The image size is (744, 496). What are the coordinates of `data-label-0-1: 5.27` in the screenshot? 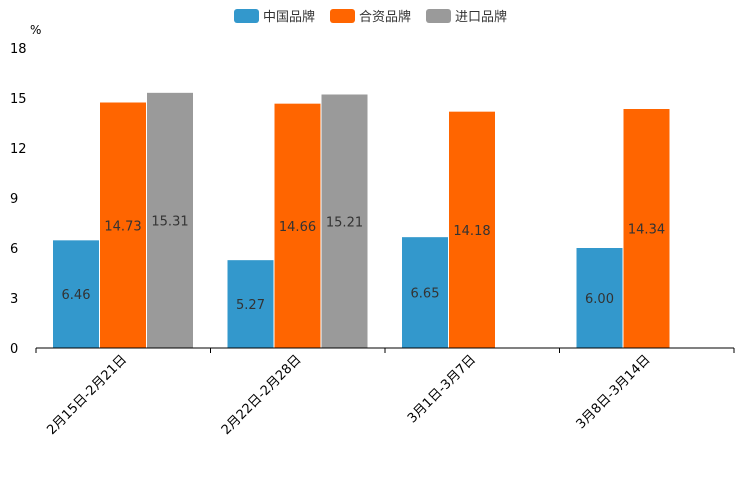 It's located at (250, 305).